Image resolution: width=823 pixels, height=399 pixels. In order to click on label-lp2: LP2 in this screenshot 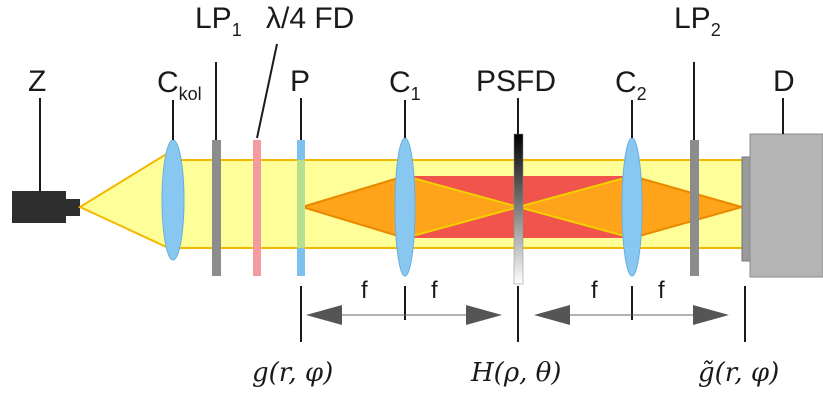, I will do `click(697, 21)`.